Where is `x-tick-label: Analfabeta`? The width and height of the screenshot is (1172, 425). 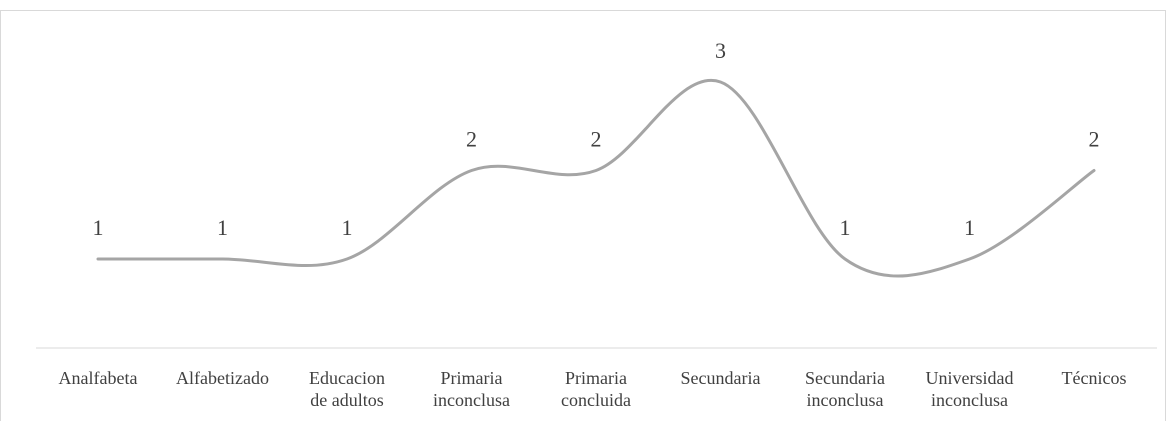 x-tick-label: Analfabeta is located at coordinates (98, 378).